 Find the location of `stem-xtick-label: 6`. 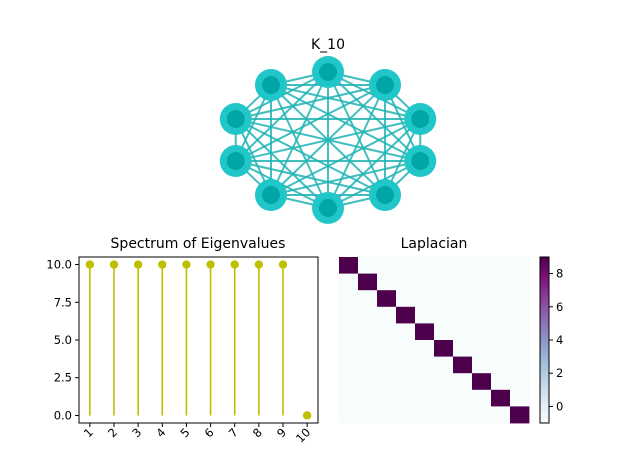

stem-xtick-label: 6 is located at coordinates (209, 432).